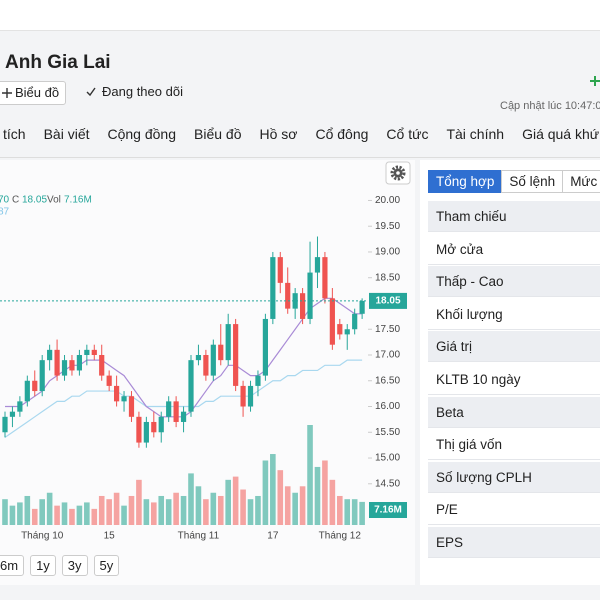 The width and height of the screenshot is (600, 600). What do you see at coordinates (14, 134) in the screenshot?
I see `nav-tab: tích` at bounding box center [14, 134].